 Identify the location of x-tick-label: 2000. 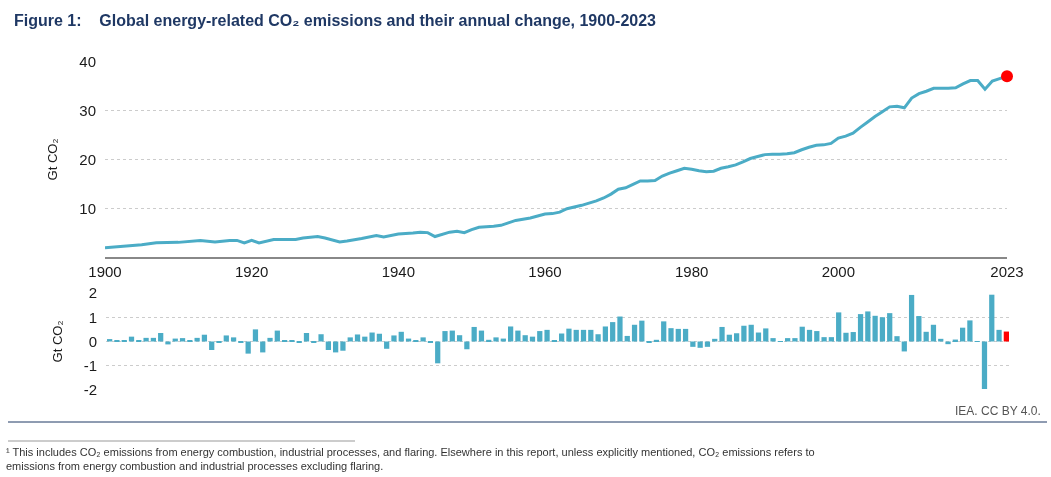
(838, 271).